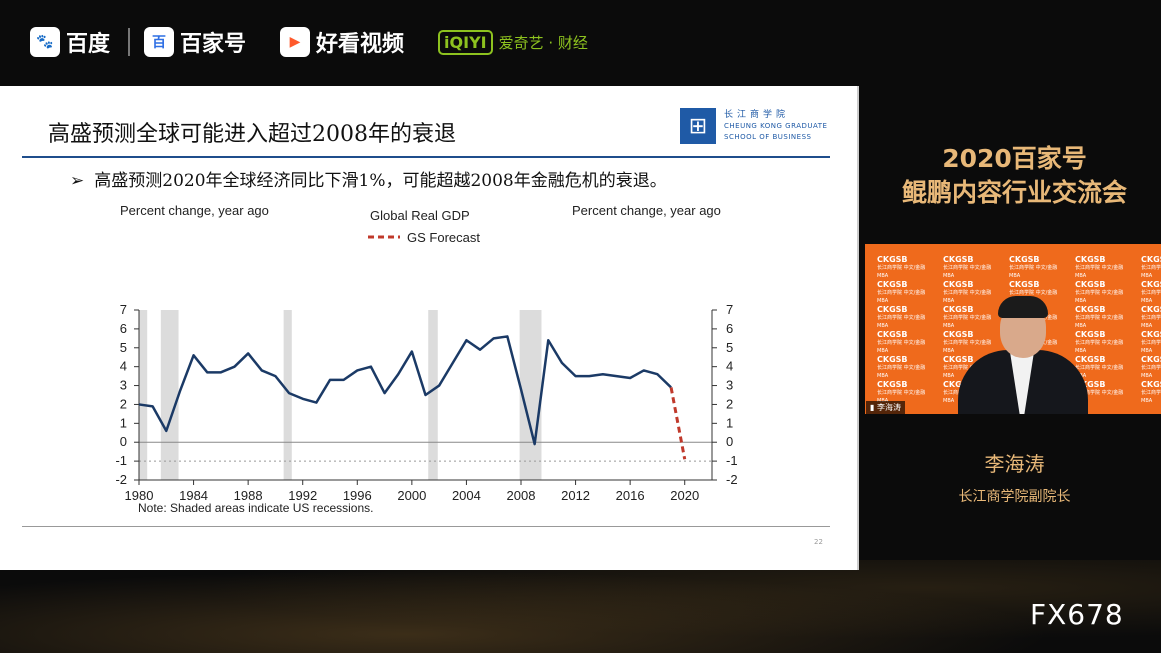 Image resolution: width=1161 pixels, height=653 pixels. Describe the element at coordinates (248, 495) in the screenshot. I see `x-tick-label: 1988` at that location.